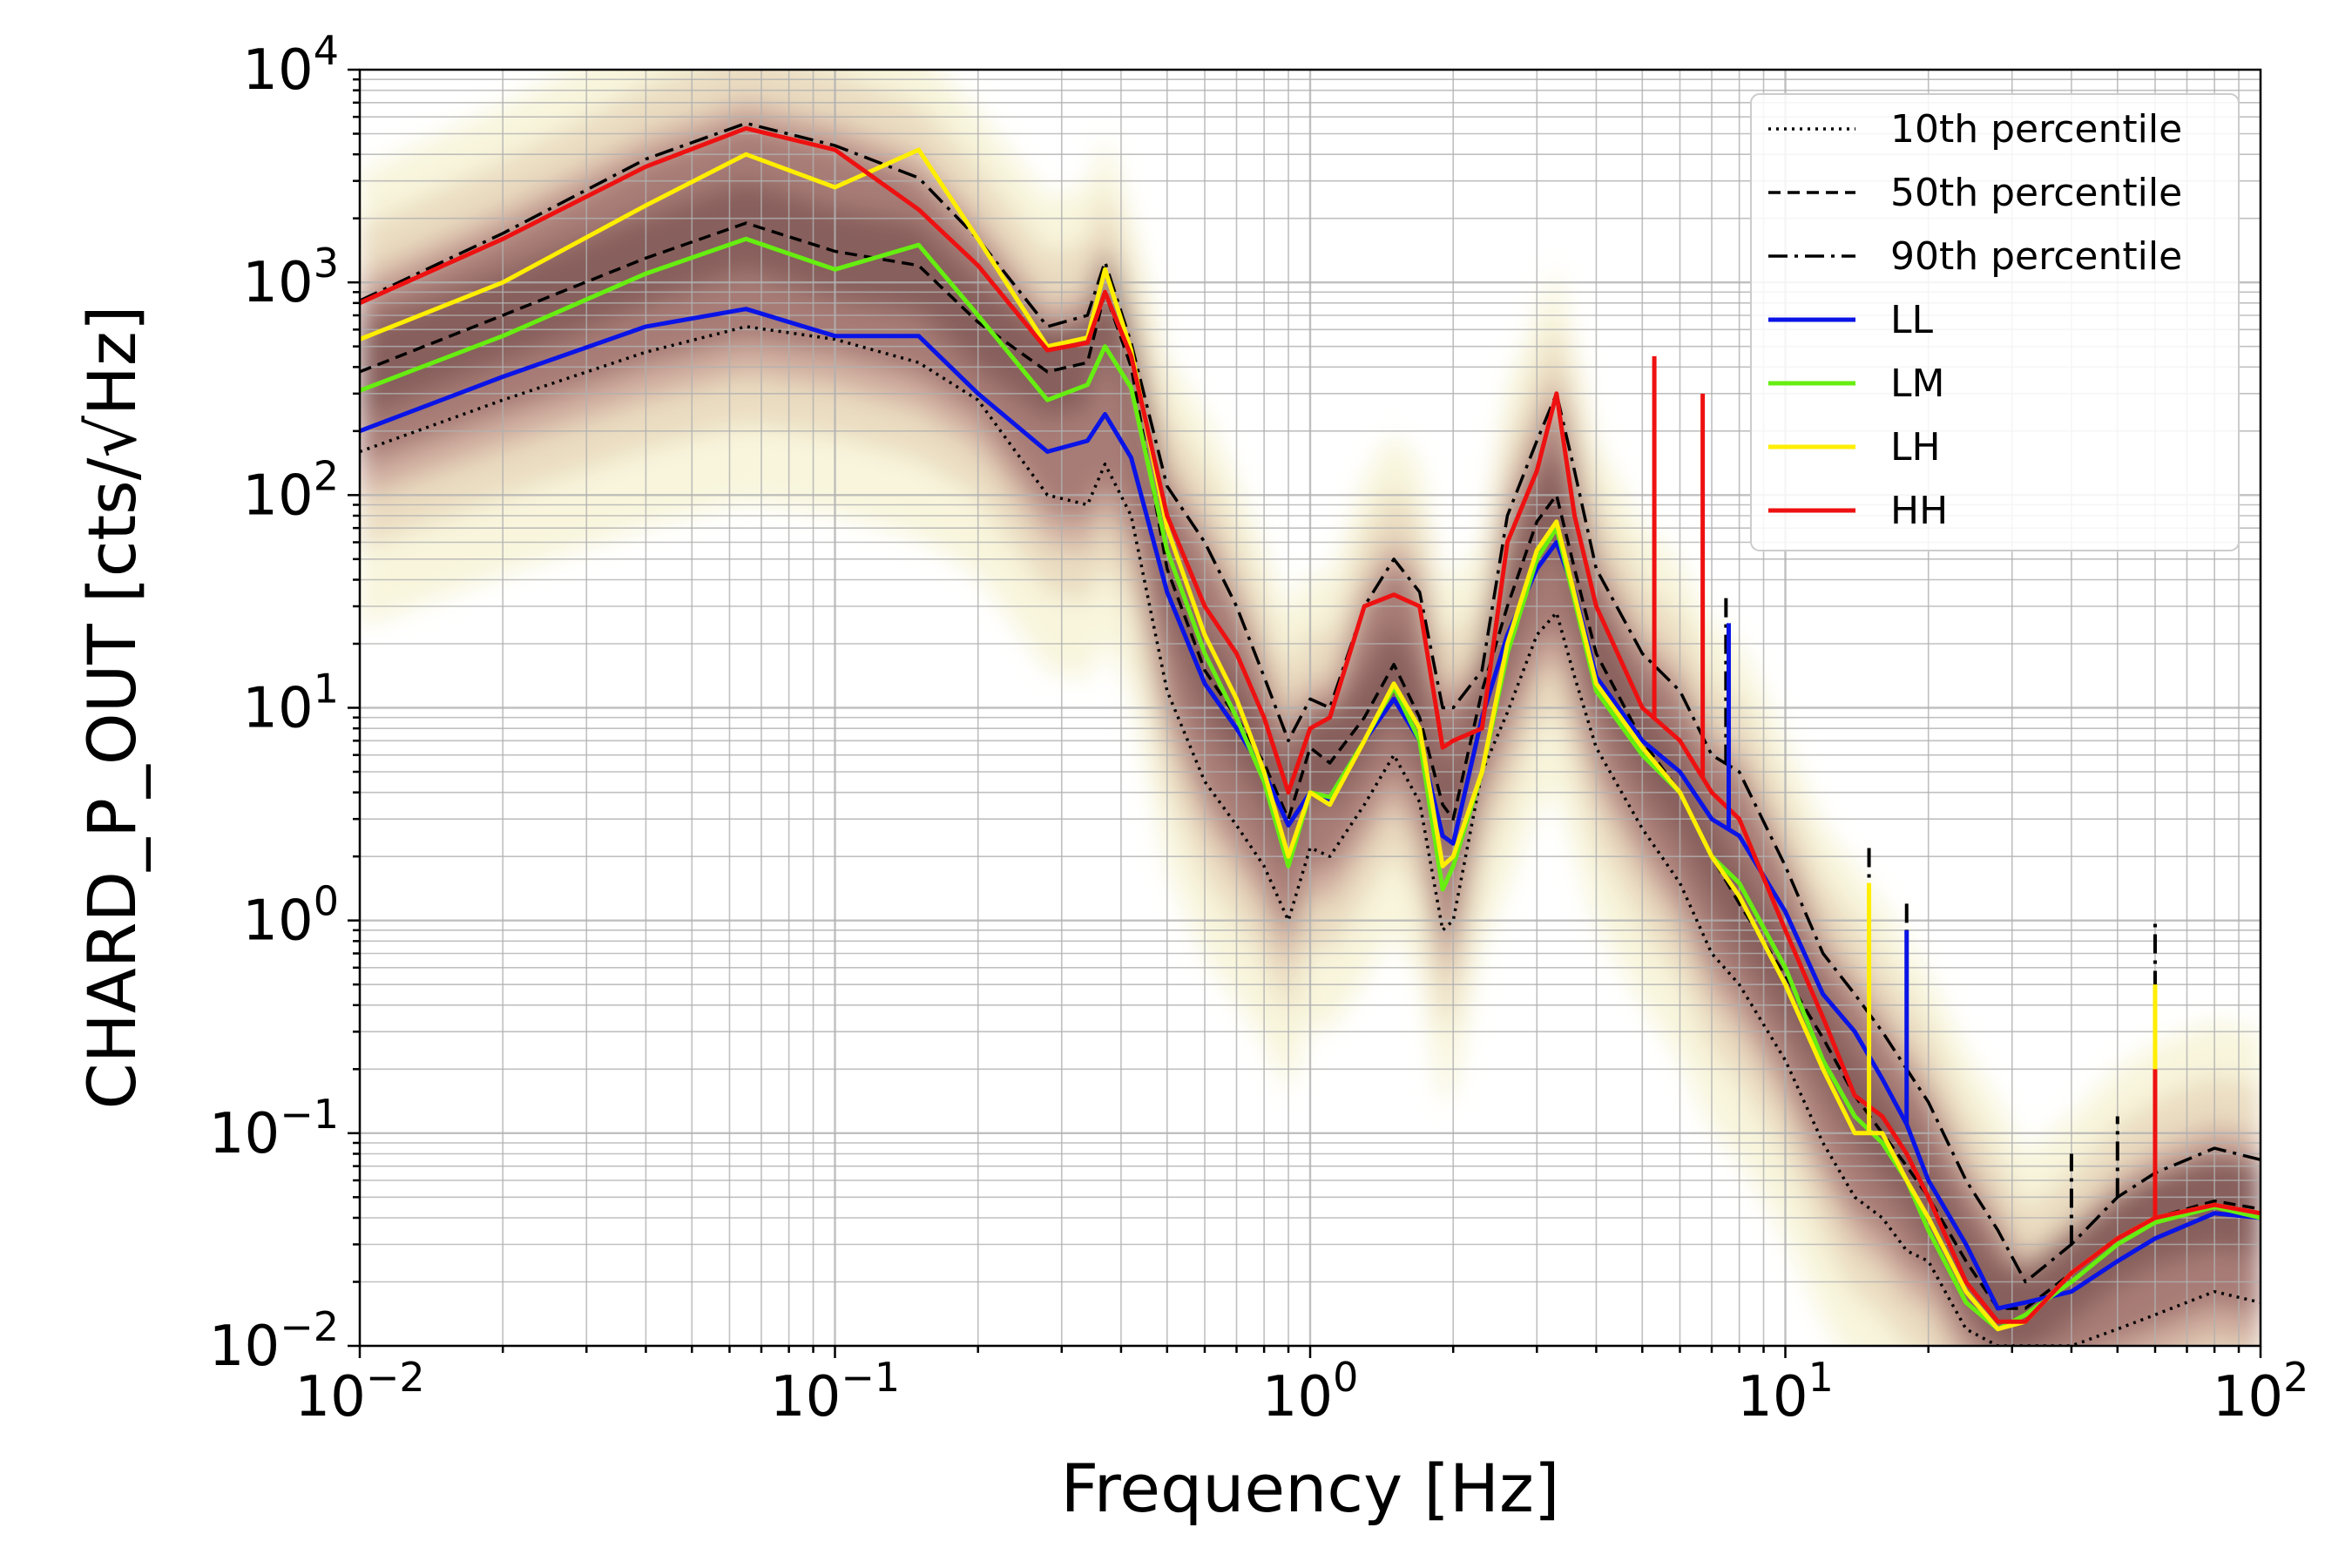  Describe the element at coordinates (290, 277) in the screenshot. I see `y-tick-label: 10³` at that location.